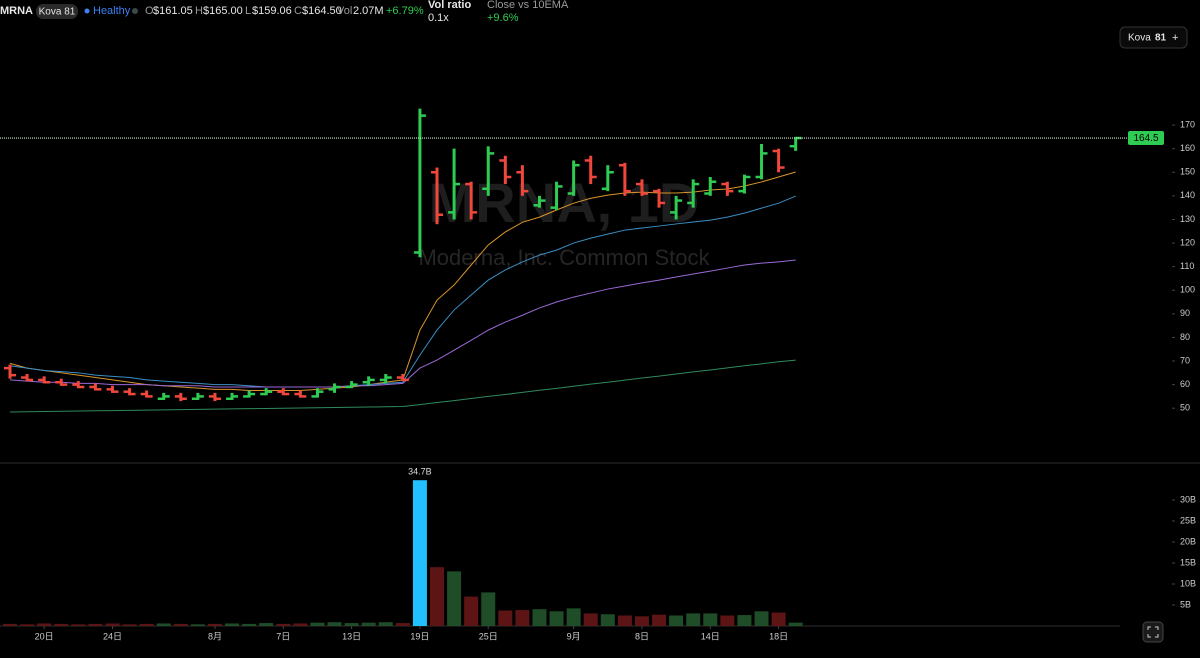 The image size is (1200, 658). I want to click on y-tick-label: 60, so click(1185, 384).